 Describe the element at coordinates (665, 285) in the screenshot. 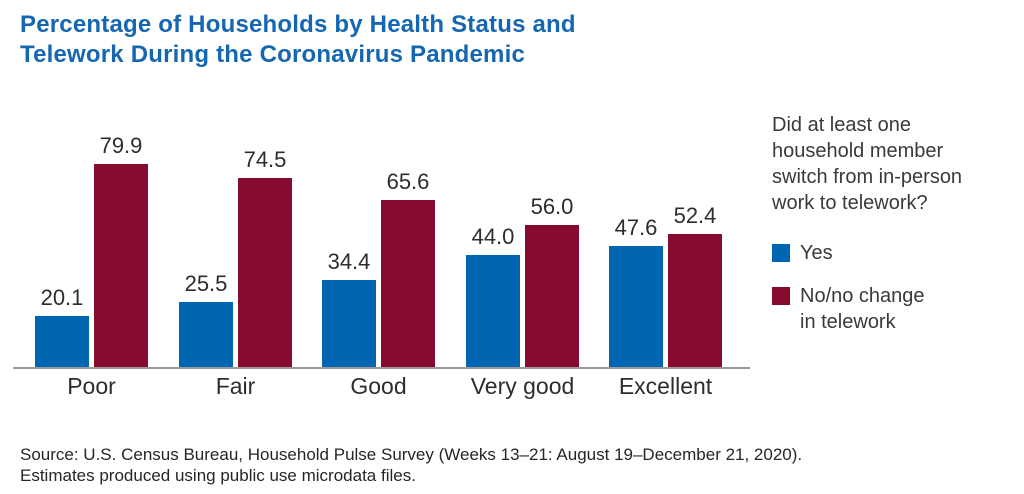

I see `bar-pair: 47.6 52.4` at that location.